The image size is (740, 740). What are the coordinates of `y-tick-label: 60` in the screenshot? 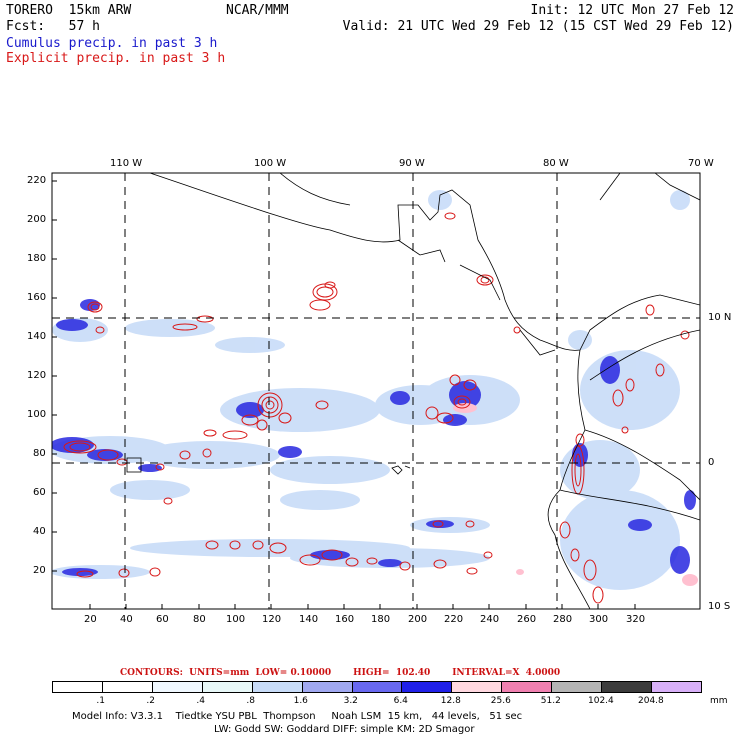 It's located at (39, 492).